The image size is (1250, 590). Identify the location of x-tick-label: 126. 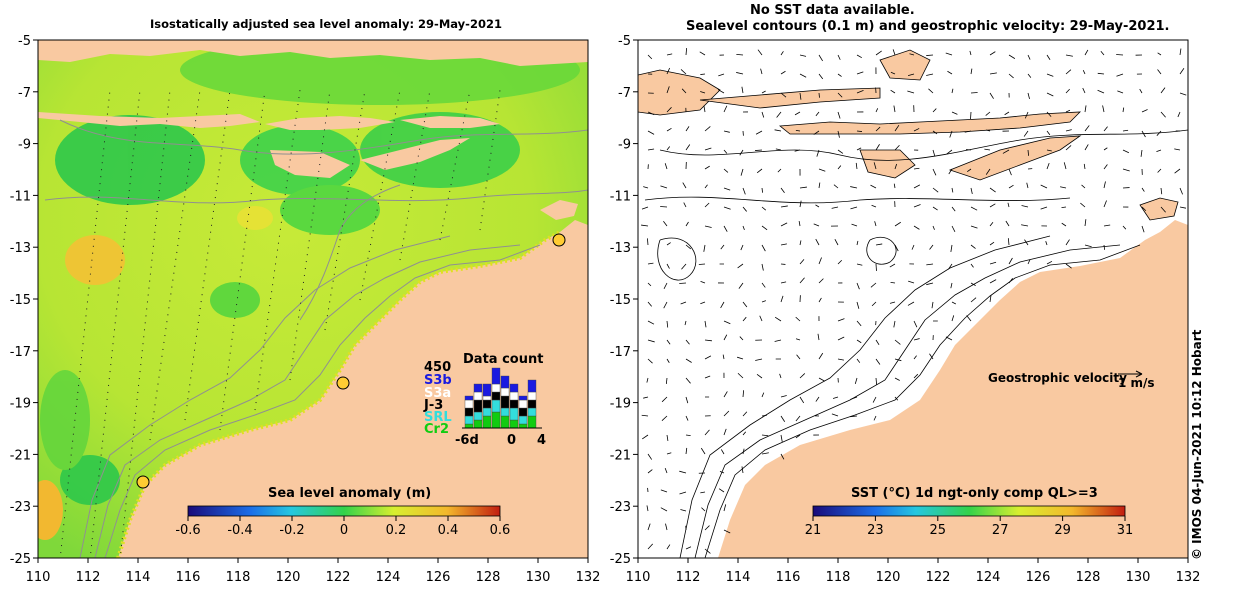
(1038, 577).